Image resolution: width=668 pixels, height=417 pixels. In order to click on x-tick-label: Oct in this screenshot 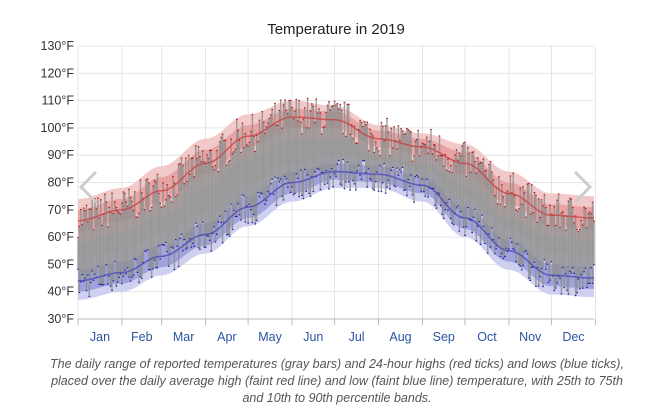, I will do `click(487, 337)`.